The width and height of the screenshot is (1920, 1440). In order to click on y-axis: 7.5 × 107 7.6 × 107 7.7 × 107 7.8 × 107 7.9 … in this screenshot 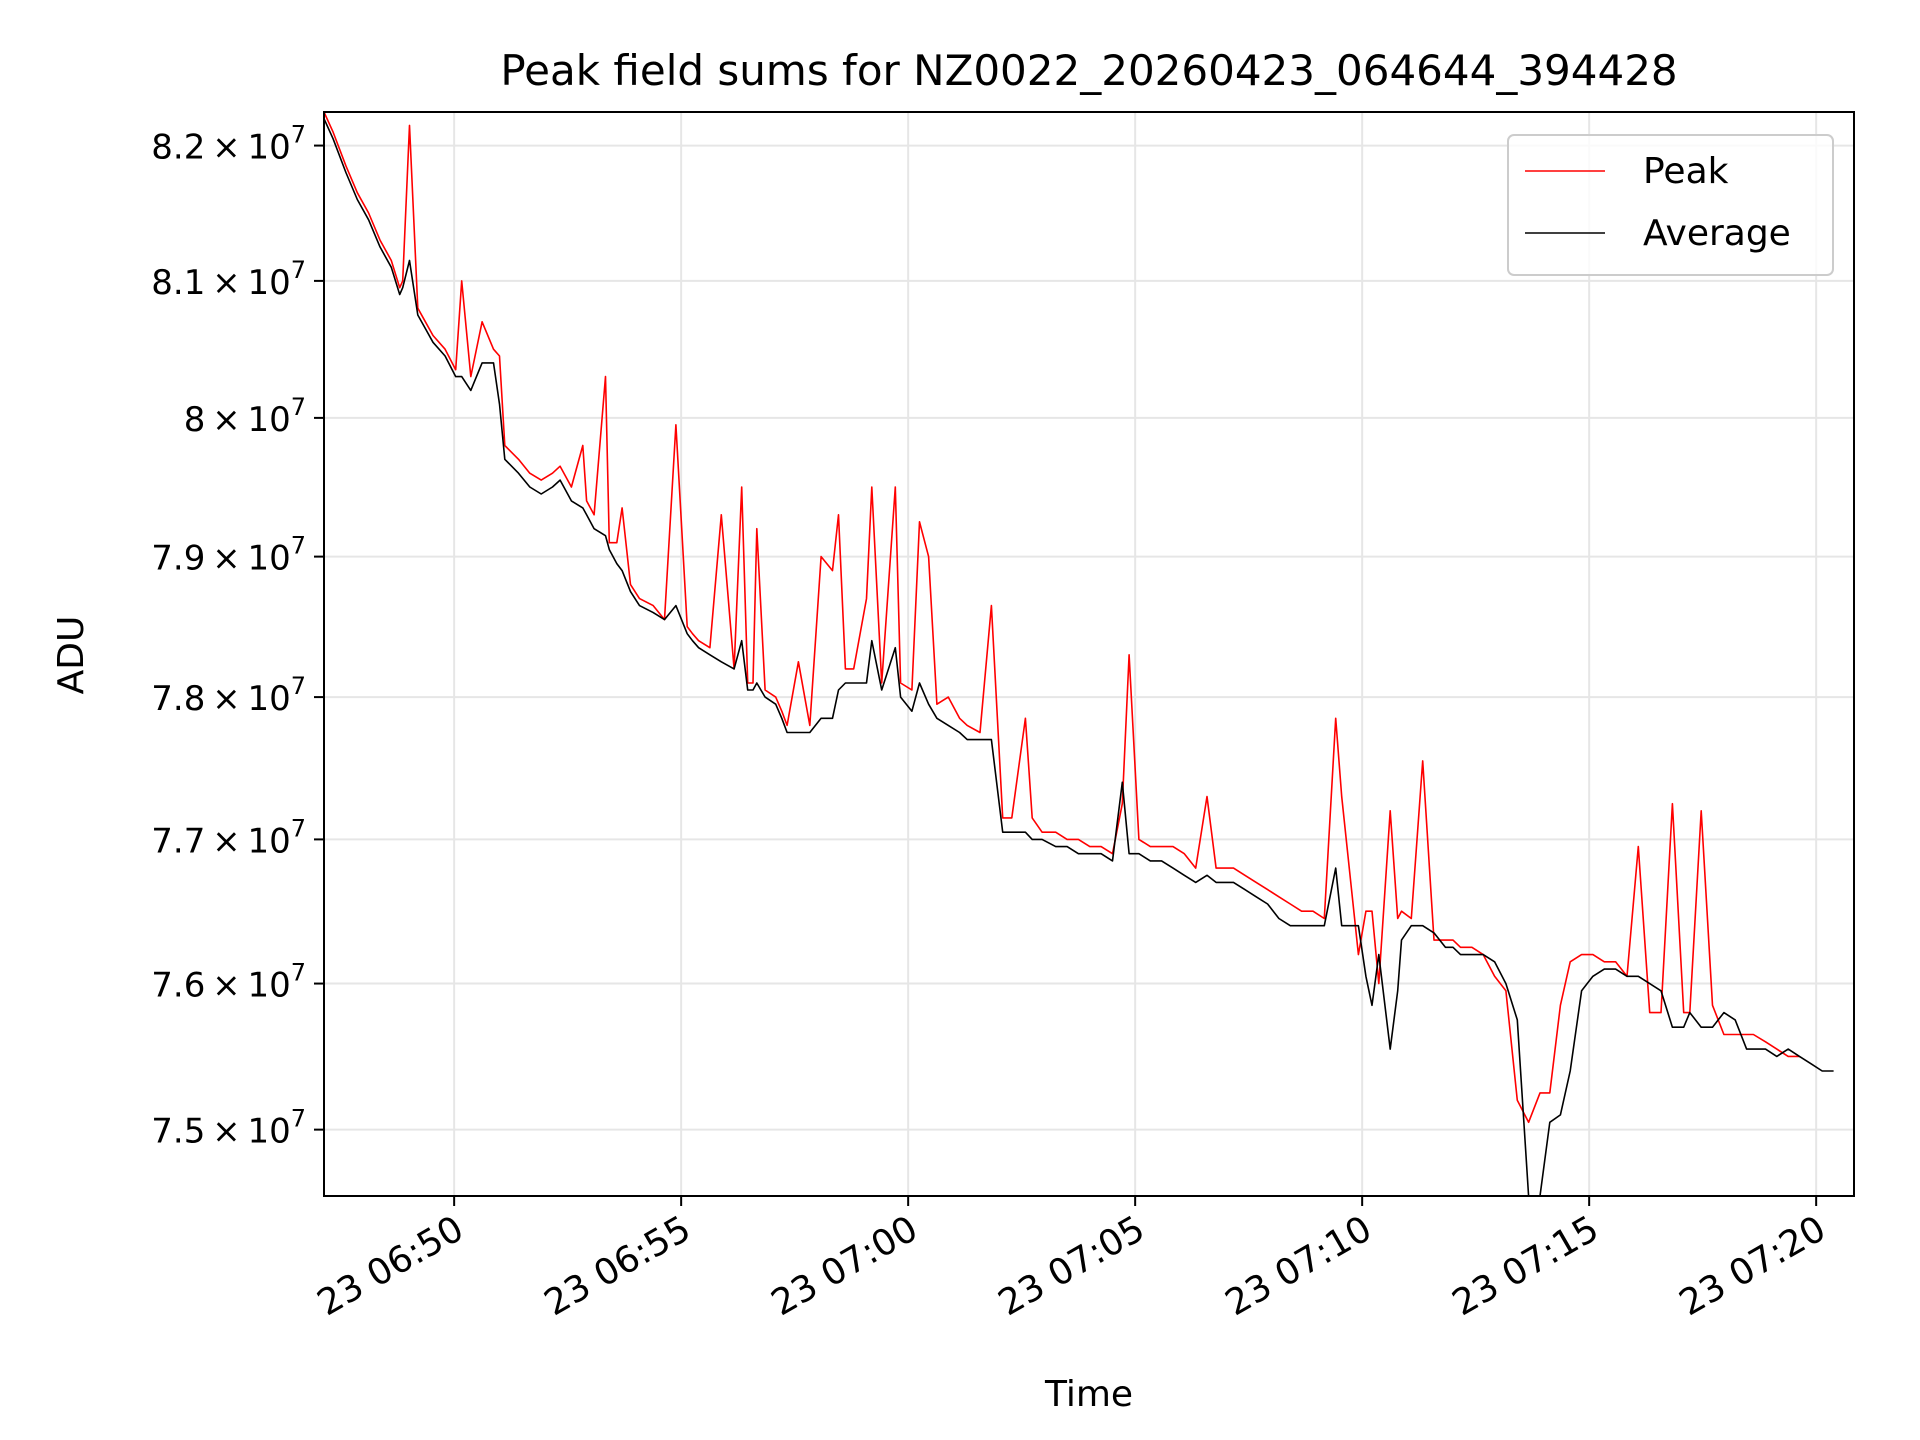, I will do `click(237, 636)`.